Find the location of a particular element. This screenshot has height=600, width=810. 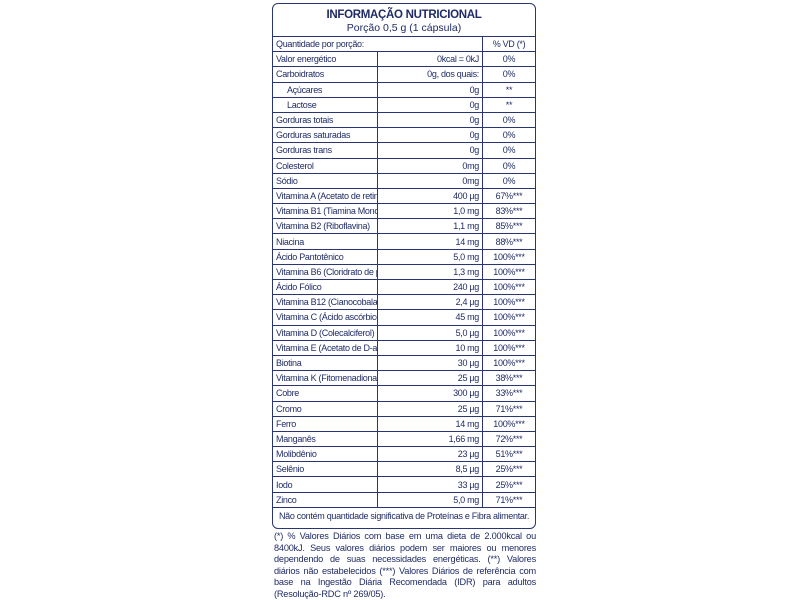

table-row: Colesterol 0mg 0% is located at coordinates (404, 165).